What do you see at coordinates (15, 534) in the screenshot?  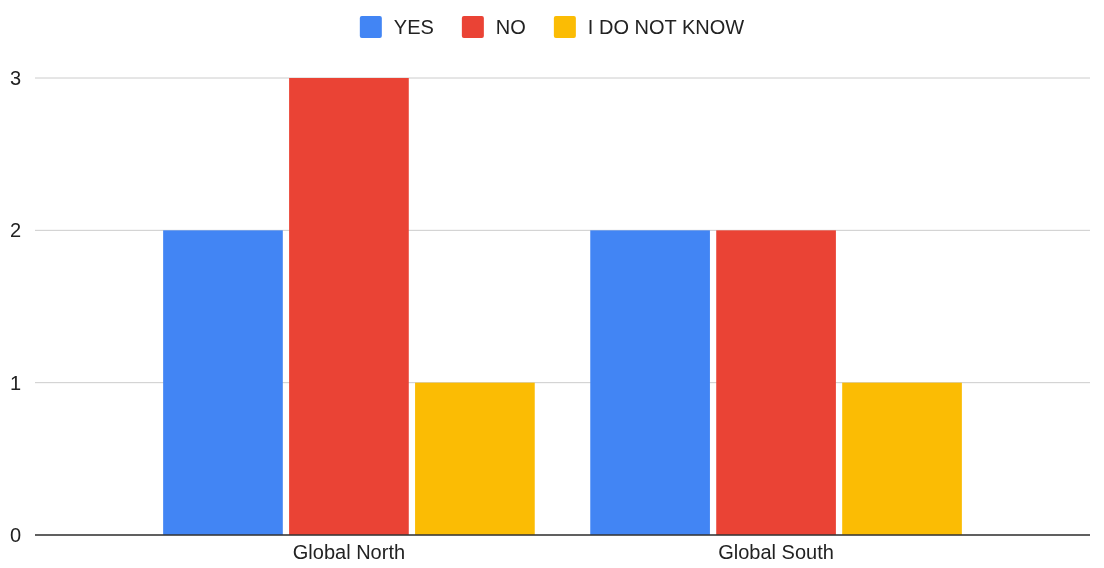 I see `y-tick-label: 0` at bounding box center [15, 534].